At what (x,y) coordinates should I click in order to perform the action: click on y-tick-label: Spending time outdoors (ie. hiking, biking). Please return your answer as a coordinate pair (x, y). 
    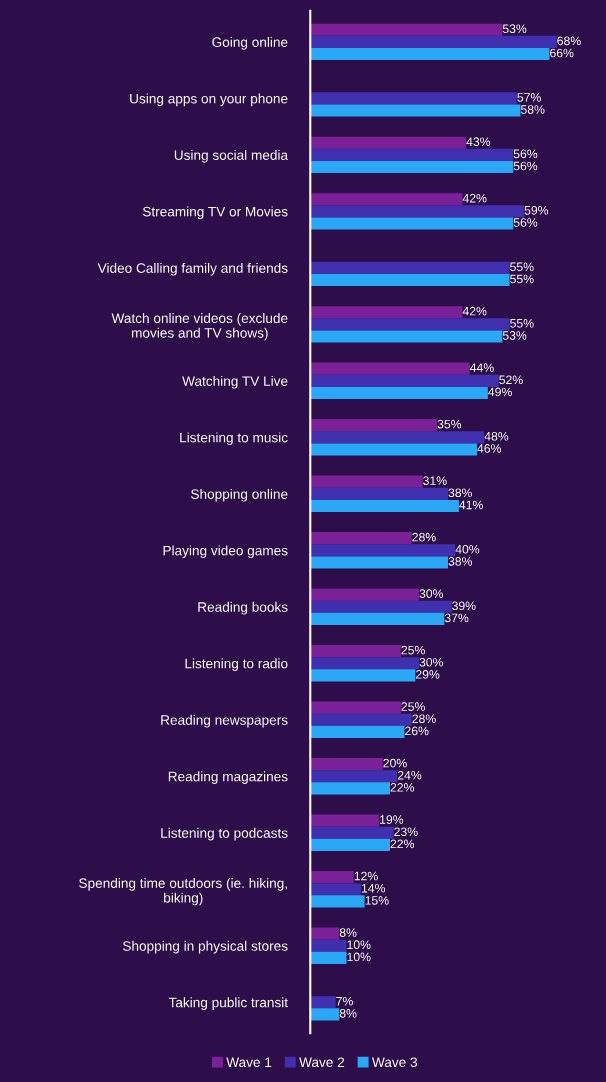
    Looking at the image, I should click on (183, 891).